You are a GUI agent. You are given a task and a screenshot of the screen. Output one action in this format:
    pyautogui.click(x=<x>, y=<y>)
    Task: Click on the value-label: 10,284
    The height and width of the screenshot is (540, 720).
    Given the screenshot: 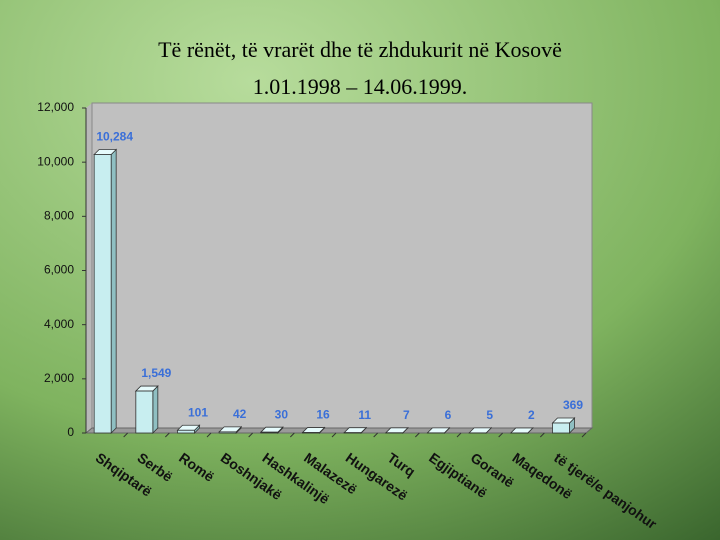 What is the action you would take?
    pyautogui.click(x=114, y=137)
    